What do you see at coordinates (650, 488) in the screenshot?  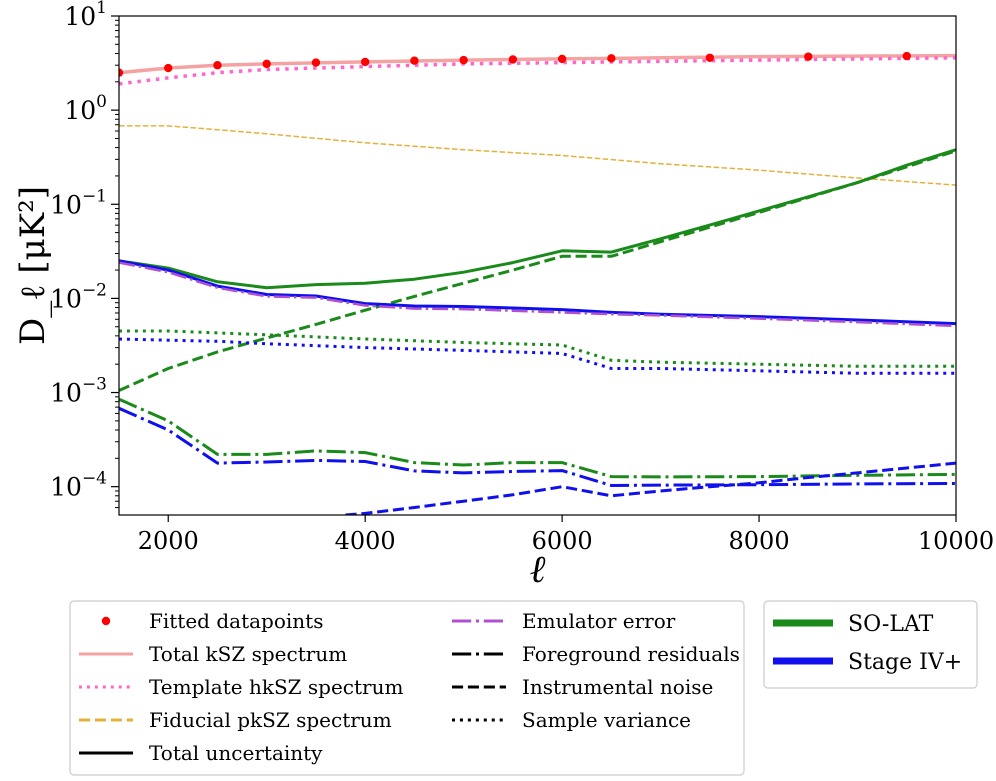 I see `series-stage-iv-instrumental-noise` at bounding box center [650, 488].